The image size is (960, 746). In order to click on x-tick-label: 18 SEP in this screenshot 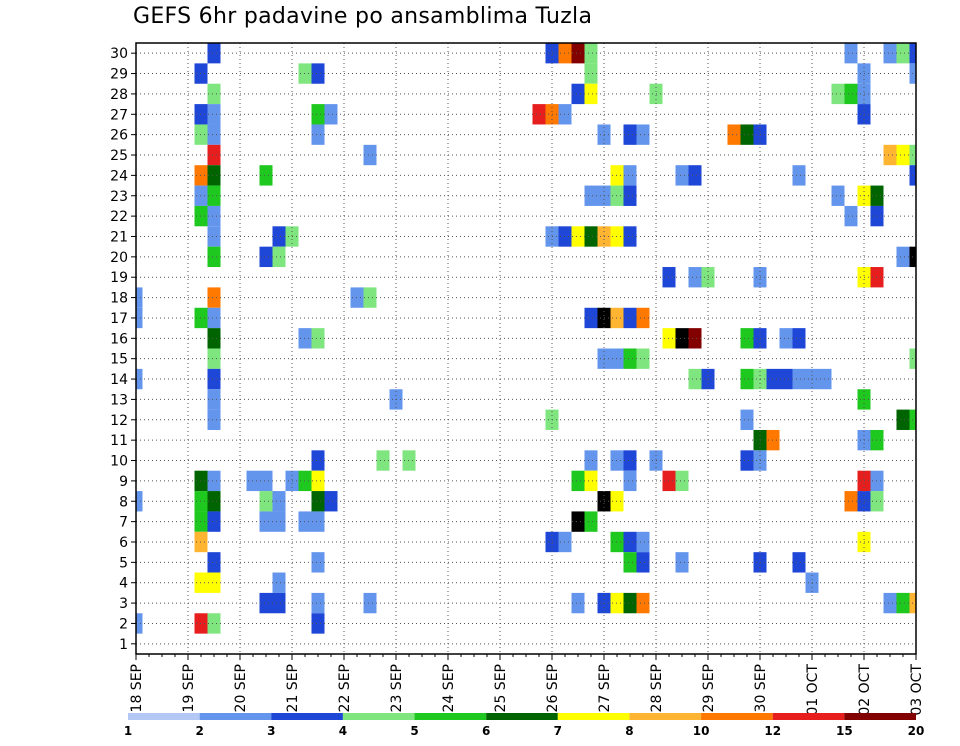, I will do `click(137, 688)`.